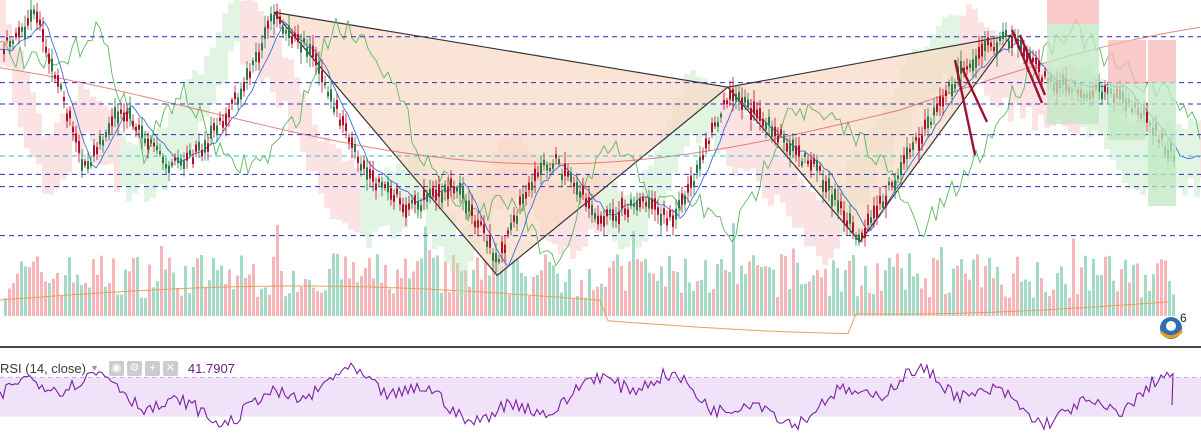 The image size is (1201, 446). I want to click on trend-strokes, so click(1000, 92).